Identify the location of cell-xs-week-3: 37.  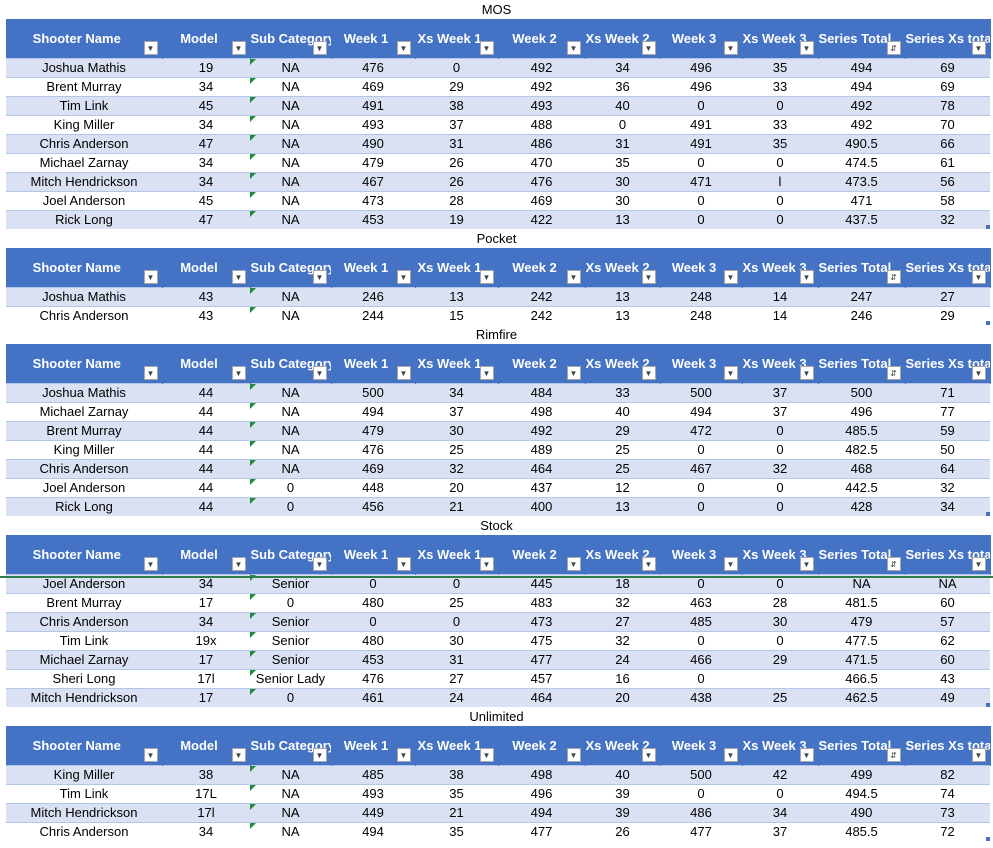
(780, 393).